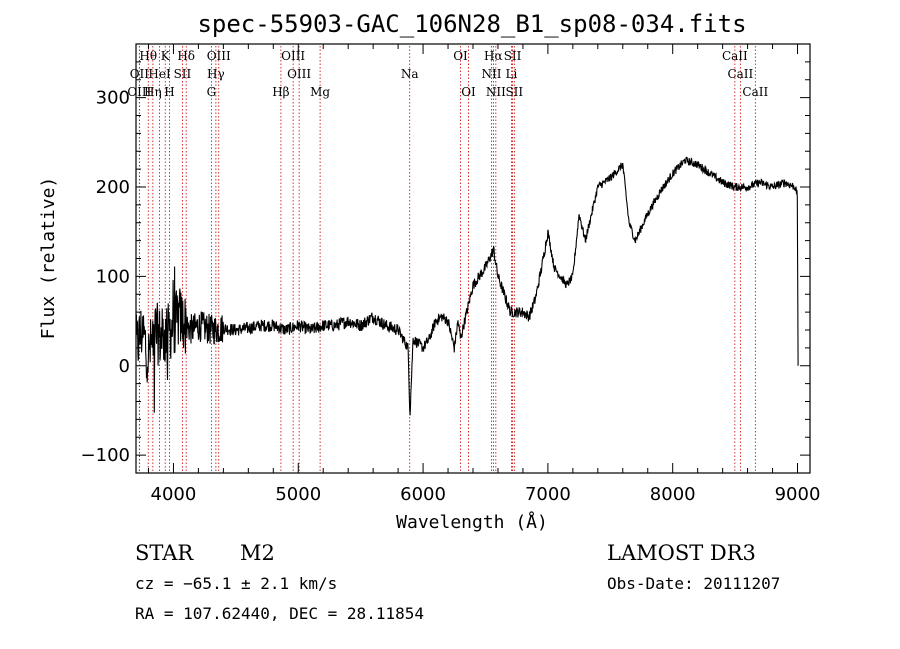  Describe the element at coordinates (320, 92) in the screenshot. I see `spectral-line-label: Mg` at that location.